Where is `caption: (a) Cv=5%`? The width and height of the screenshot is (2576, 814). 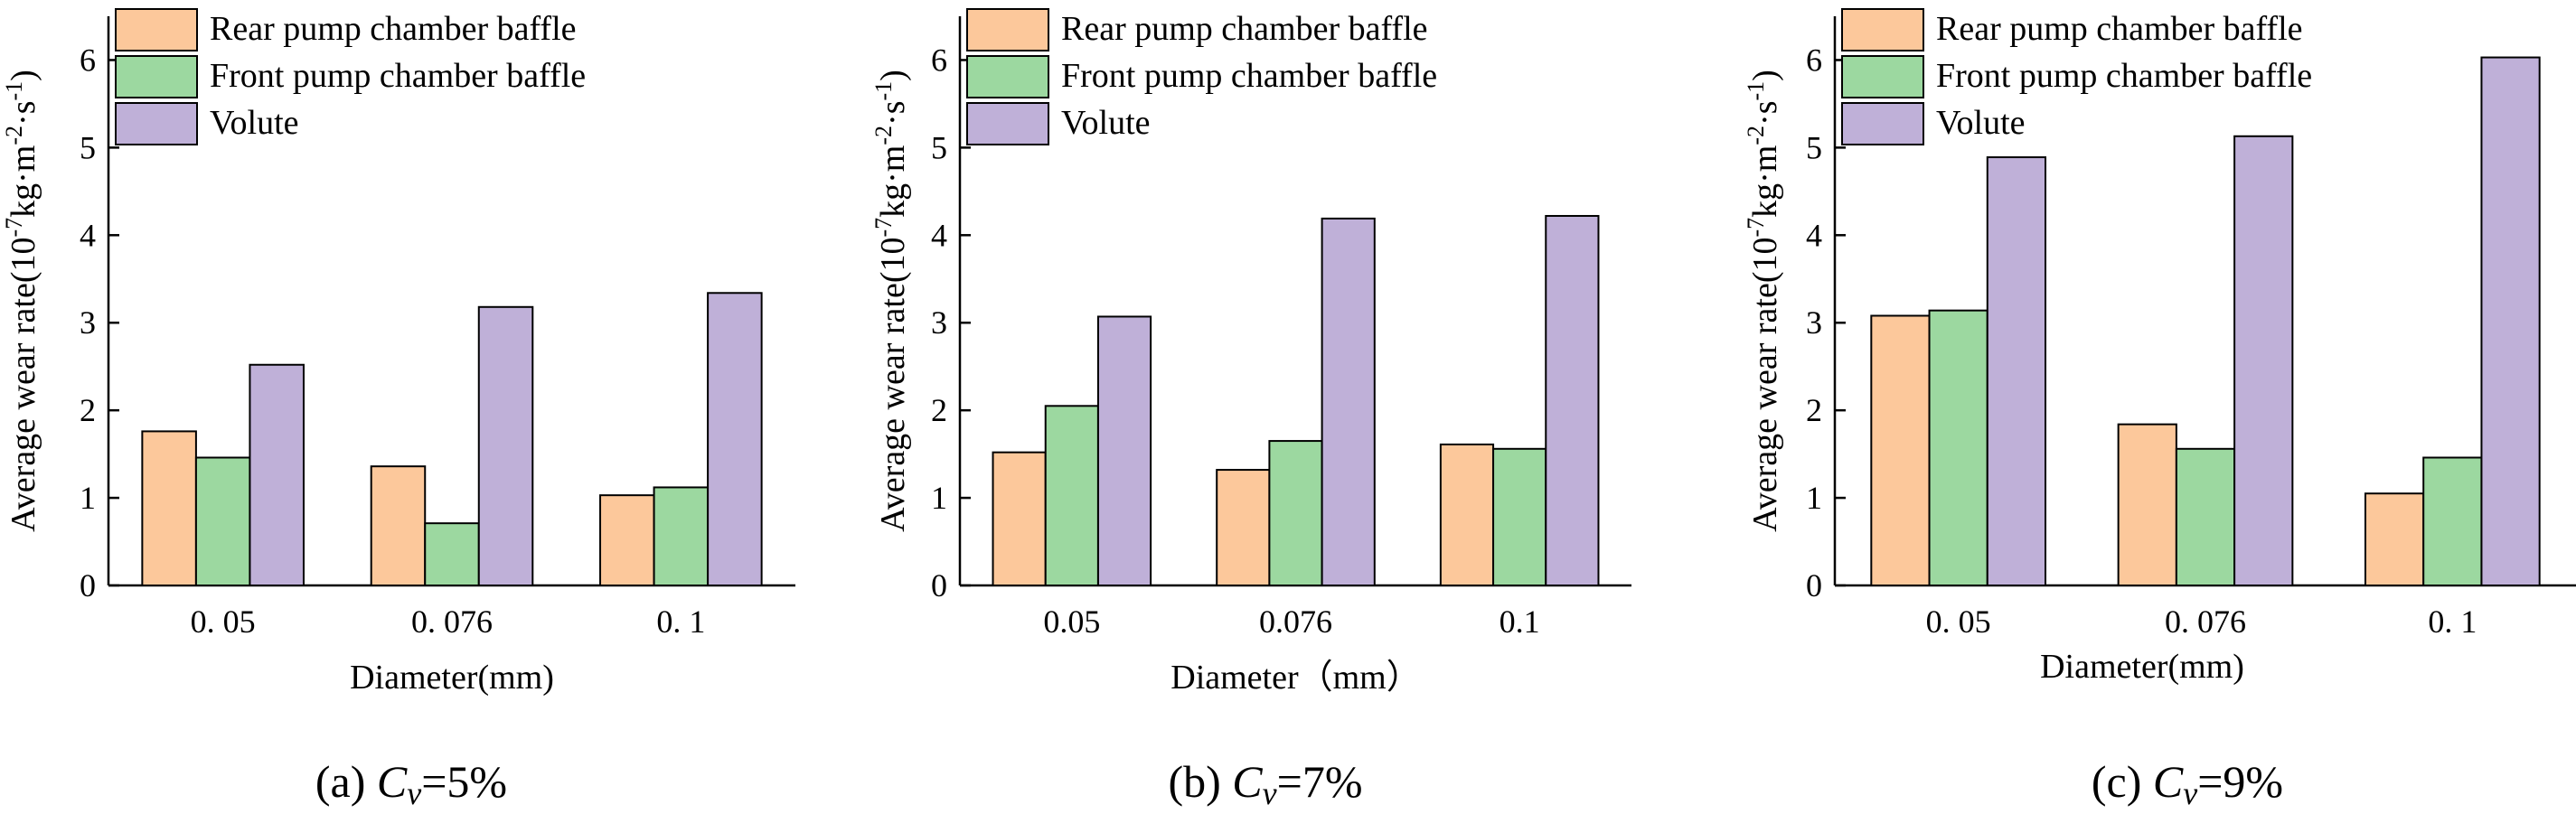 caption: (a) Cv=5% is located at coordinates (411, 783).